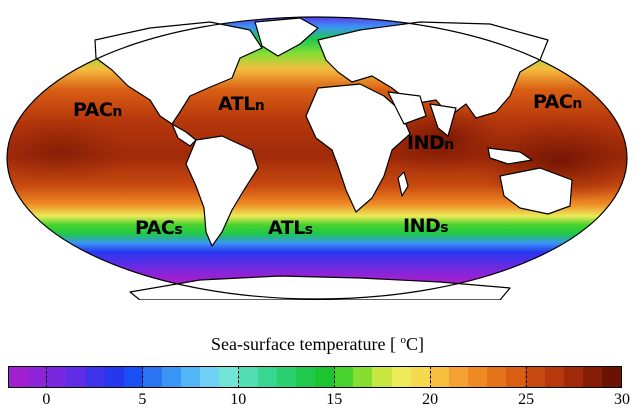  Describe the element at coordinates (222, 191) in the screenshot. I see `south-america` at that location.